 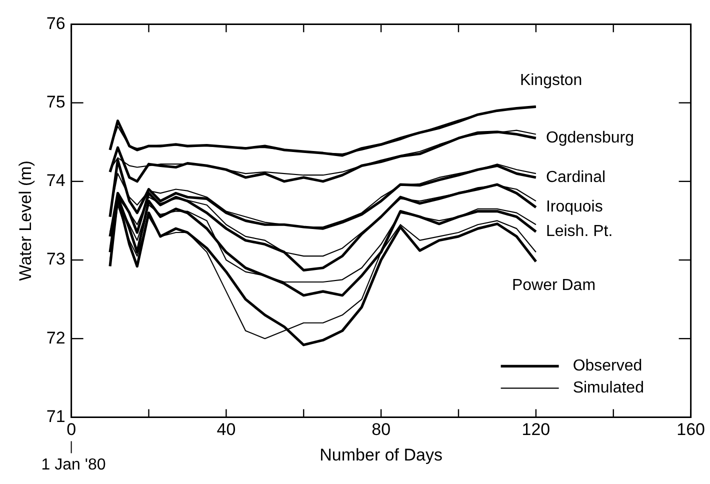 What do you see at coordinates (56, 338) in the screenshot?
I see `y-tick-label: 72` at bounding box center [56, 338].